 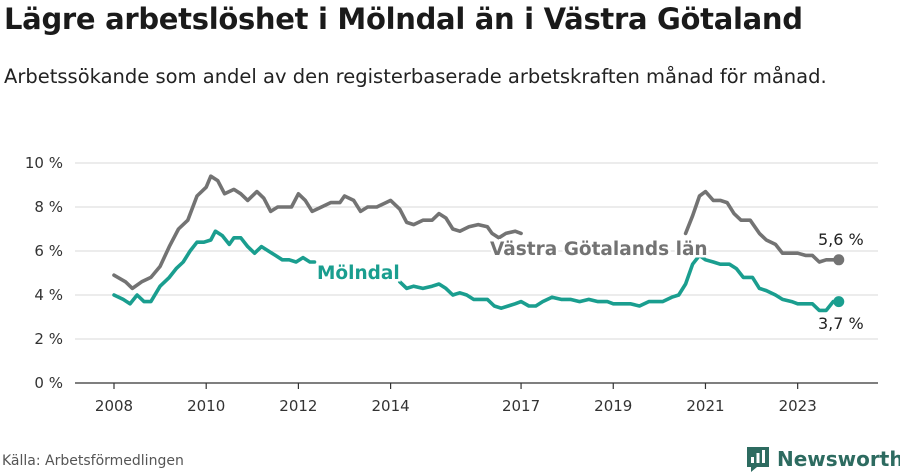 What do you see at coordinates (298, 406) in the screenshot?
I see `x-tick-label: 2012` at bounding box center [298, 406].